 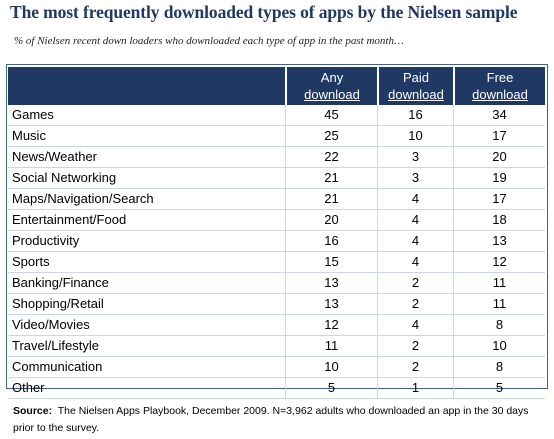 I want to click on table-row: Travel/Lifestyle 11 2 10, so click(x=276, y=346).